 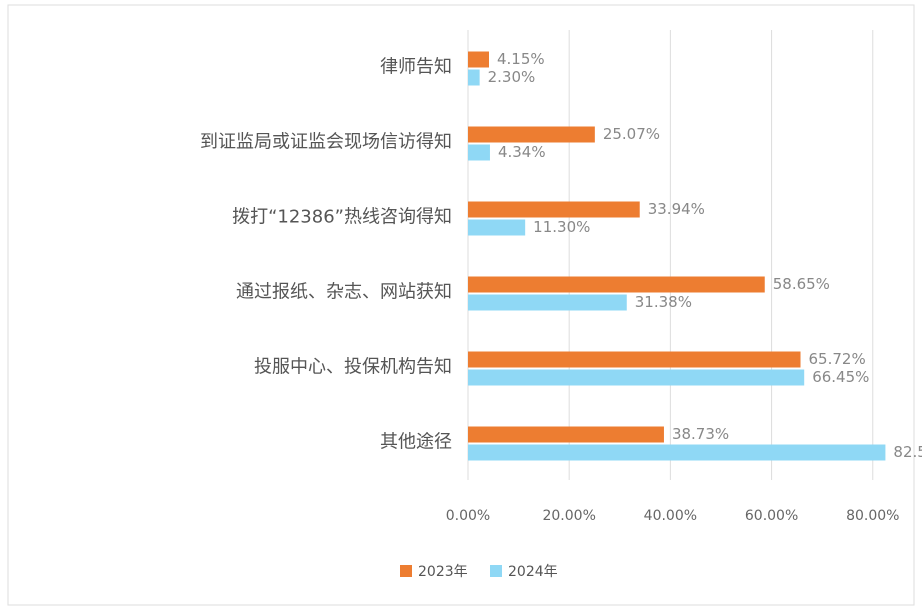 What do you see at coordinates (522, 152) in the screenshot?
I see `value-label: 4.34%` at bounding box center [522, 152].